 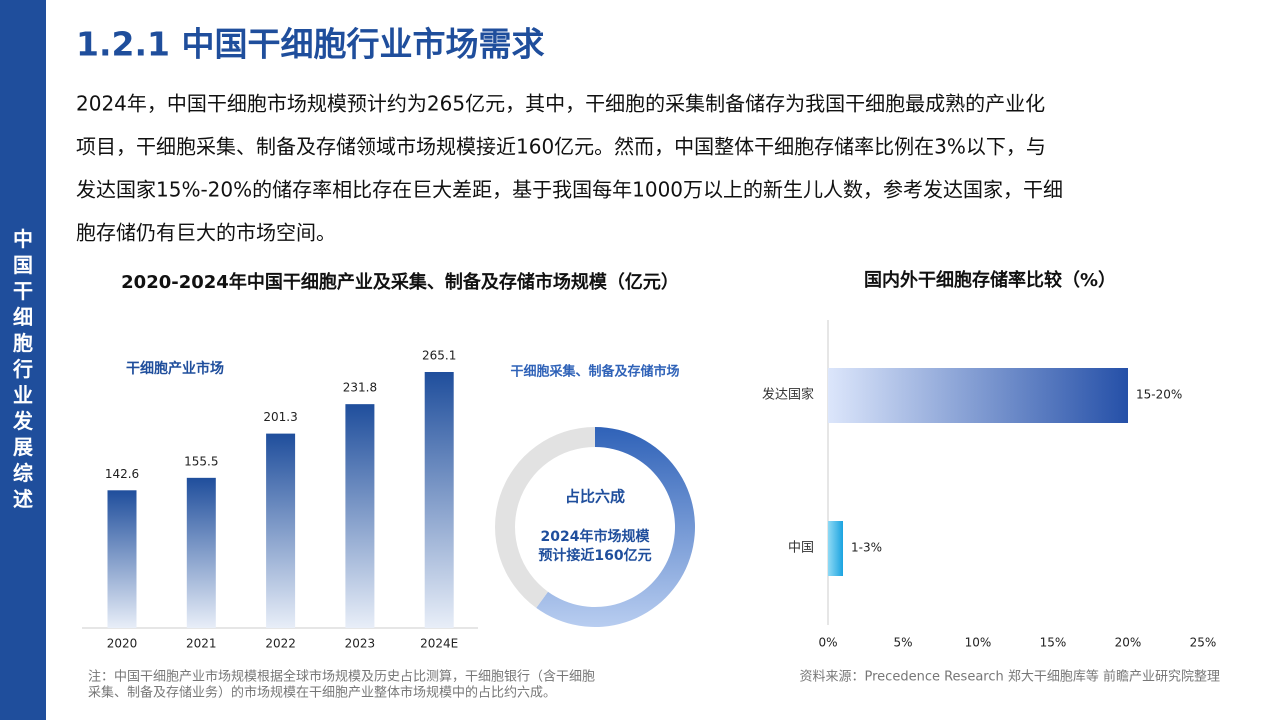 What do you see at coordinates (594, 372) in the screenshot?
I see `chart-title: 干细胞采集、制备及存储市场` at bounding box center [594, 372].